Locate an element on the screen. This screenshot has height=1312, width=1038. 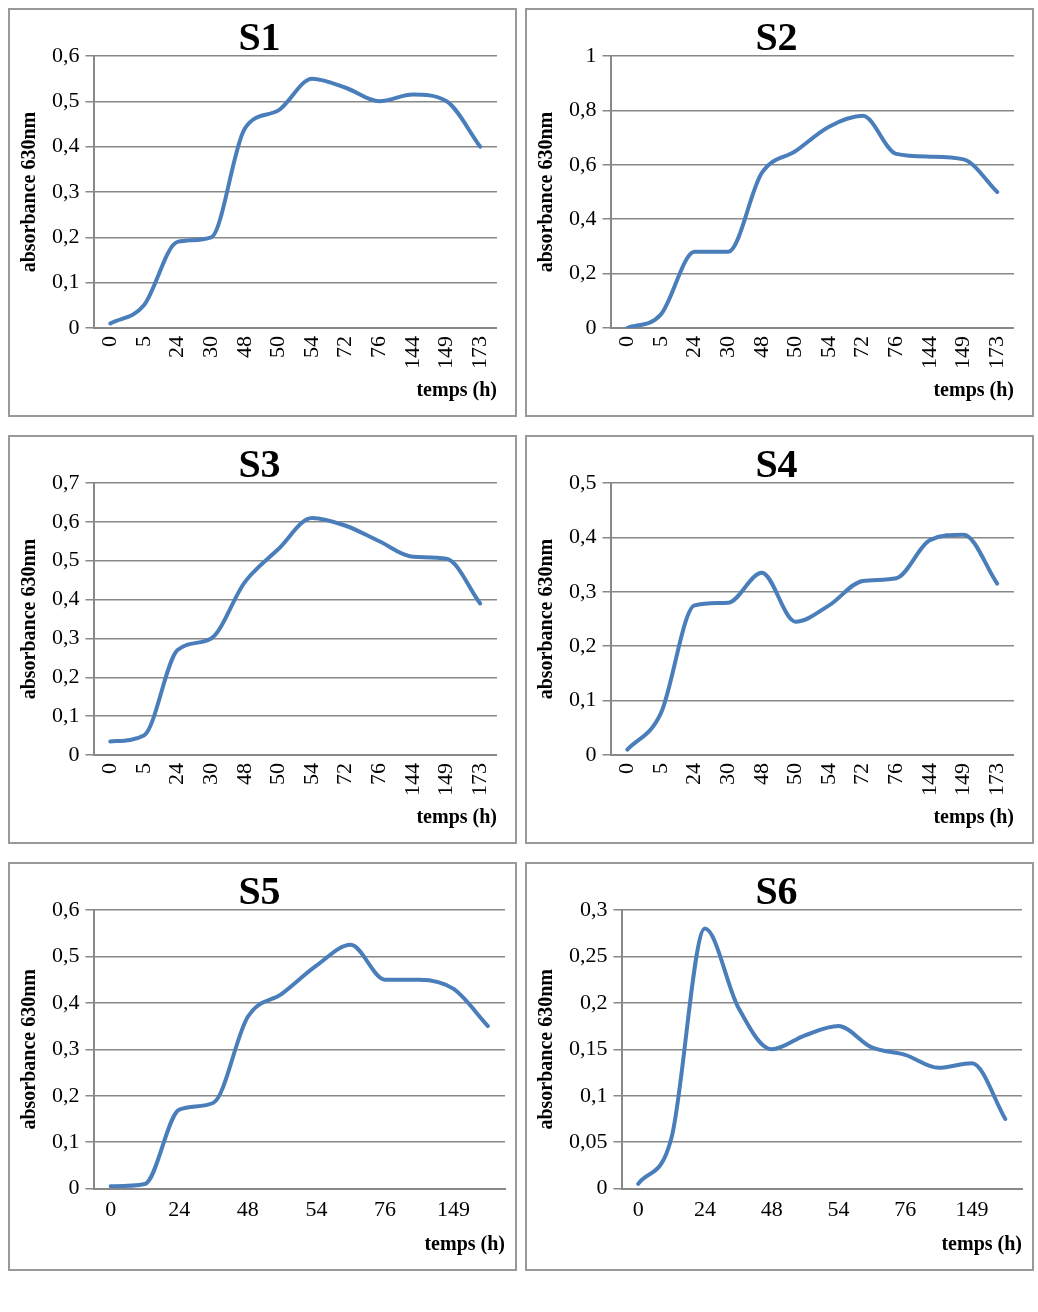
chart-title: S6 is located at coordinates (776, 891).